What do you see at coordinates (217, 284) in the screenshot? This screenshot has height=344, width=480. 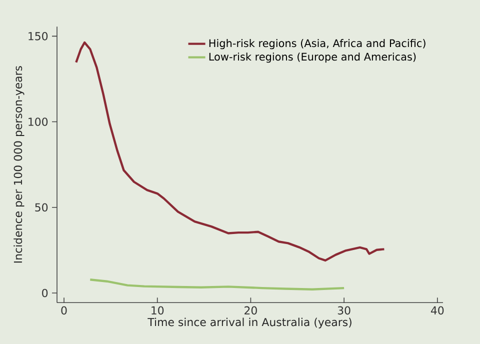 I see `line-series` at bounding box center [217, 284].